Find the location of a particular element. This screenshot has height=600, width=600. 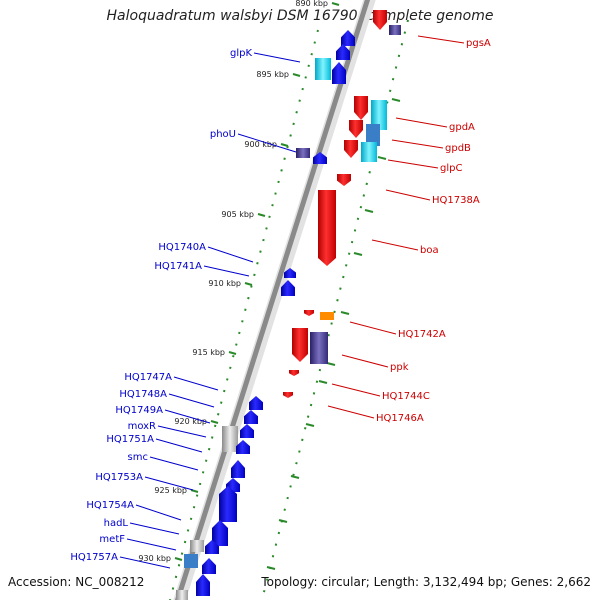

gene-label-left: moxR is located at coordinates (142, 426).